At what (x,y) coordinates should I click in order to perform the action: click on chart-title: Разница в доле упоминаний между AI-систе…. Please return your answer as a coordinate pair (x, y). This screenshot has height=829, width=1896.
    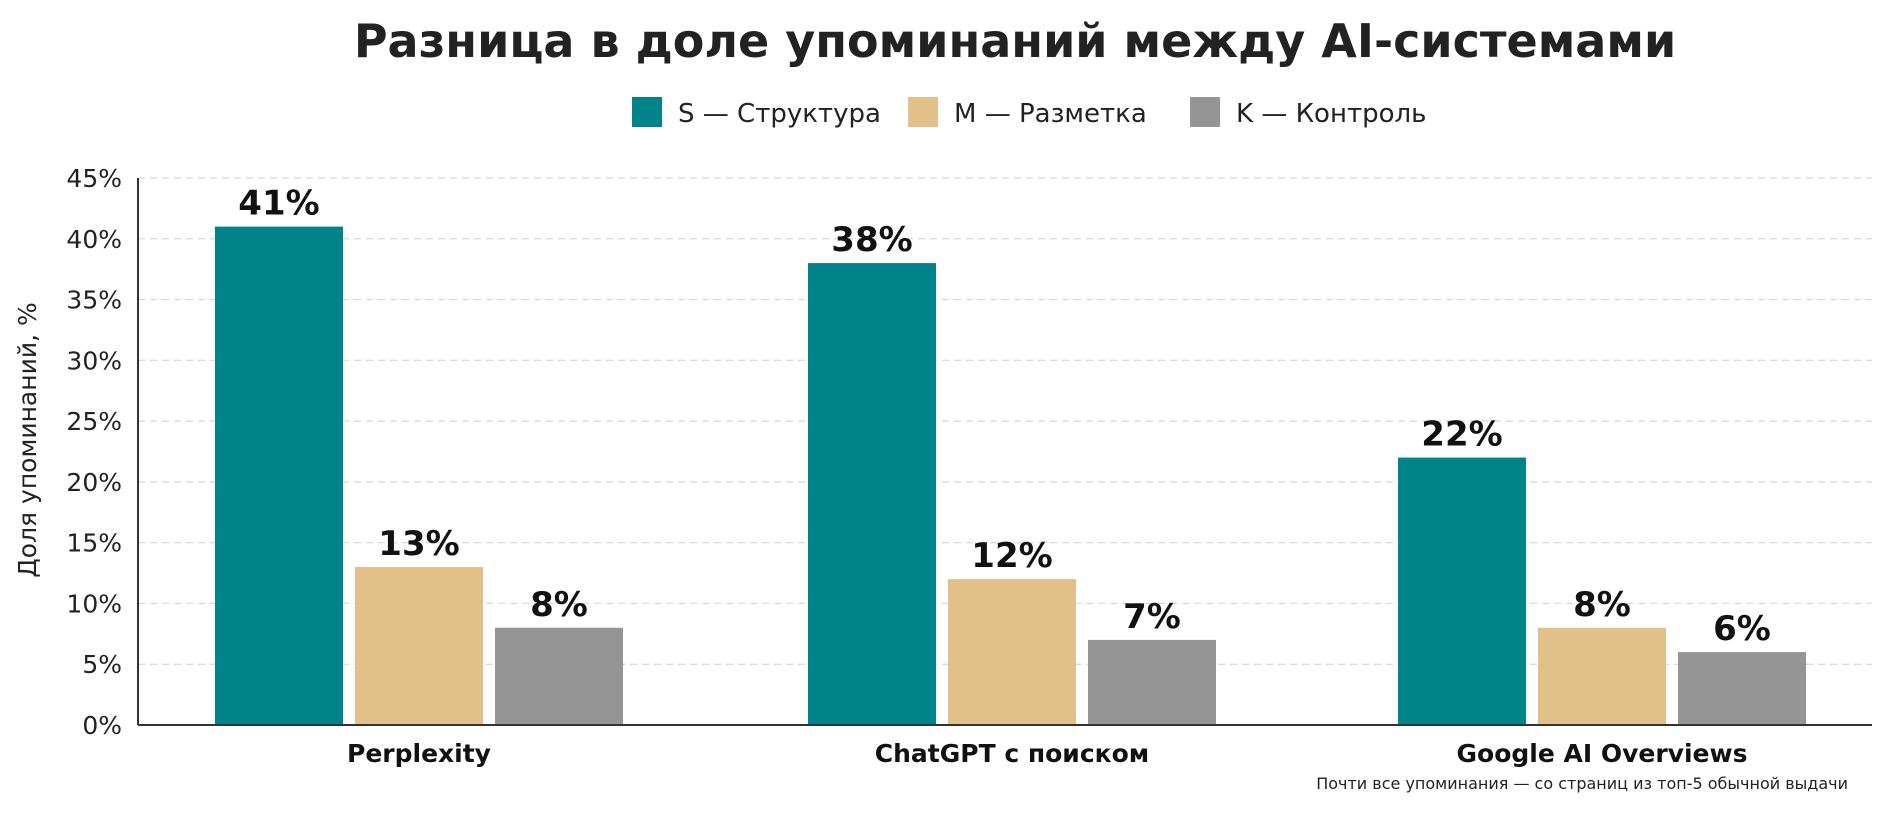
    Looking at the image, I should click on (1015, 41).